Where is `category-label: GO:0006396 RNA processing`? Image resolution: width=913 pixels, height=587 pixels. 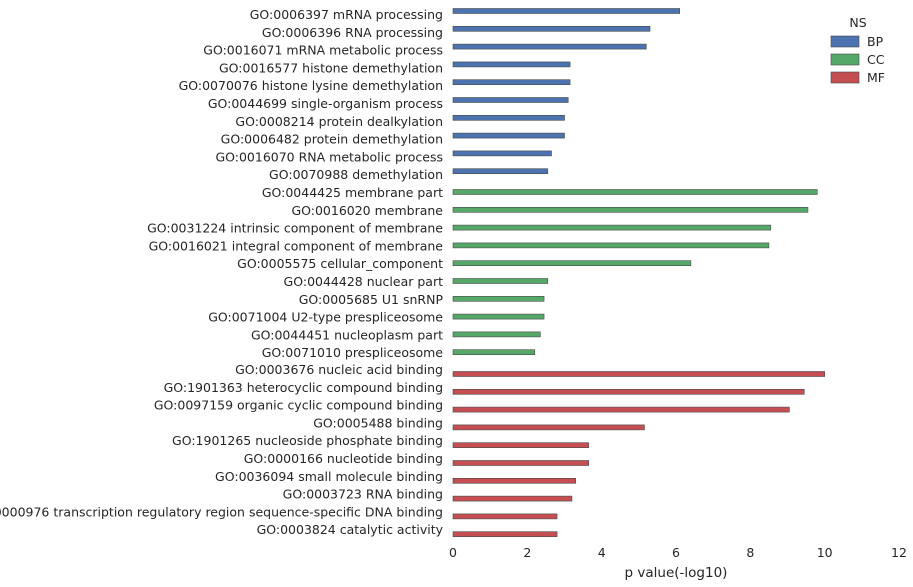
category-label: GO:0006396 RNA processing is located at coordinates (352, 32).